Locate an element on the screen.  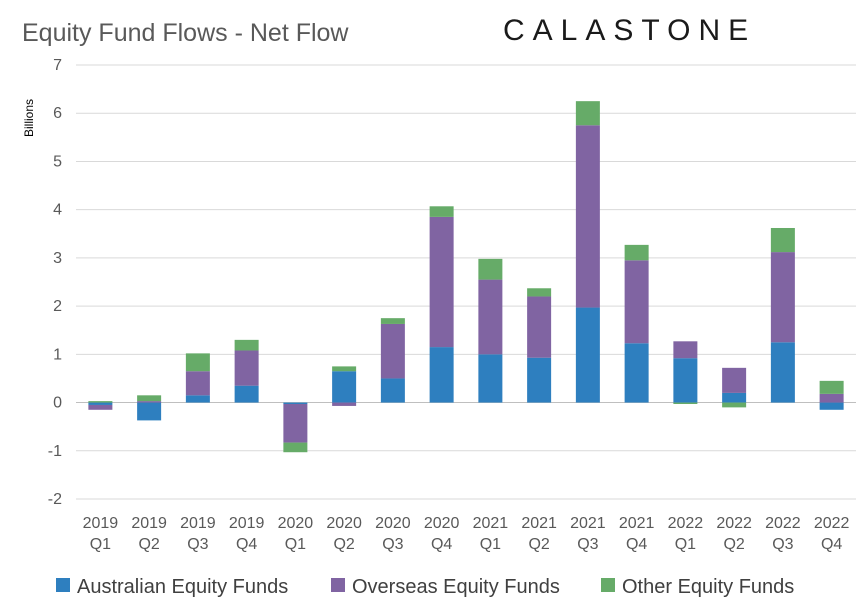
legend-item: Other Equity Funds is located at coordinates (697, 587).